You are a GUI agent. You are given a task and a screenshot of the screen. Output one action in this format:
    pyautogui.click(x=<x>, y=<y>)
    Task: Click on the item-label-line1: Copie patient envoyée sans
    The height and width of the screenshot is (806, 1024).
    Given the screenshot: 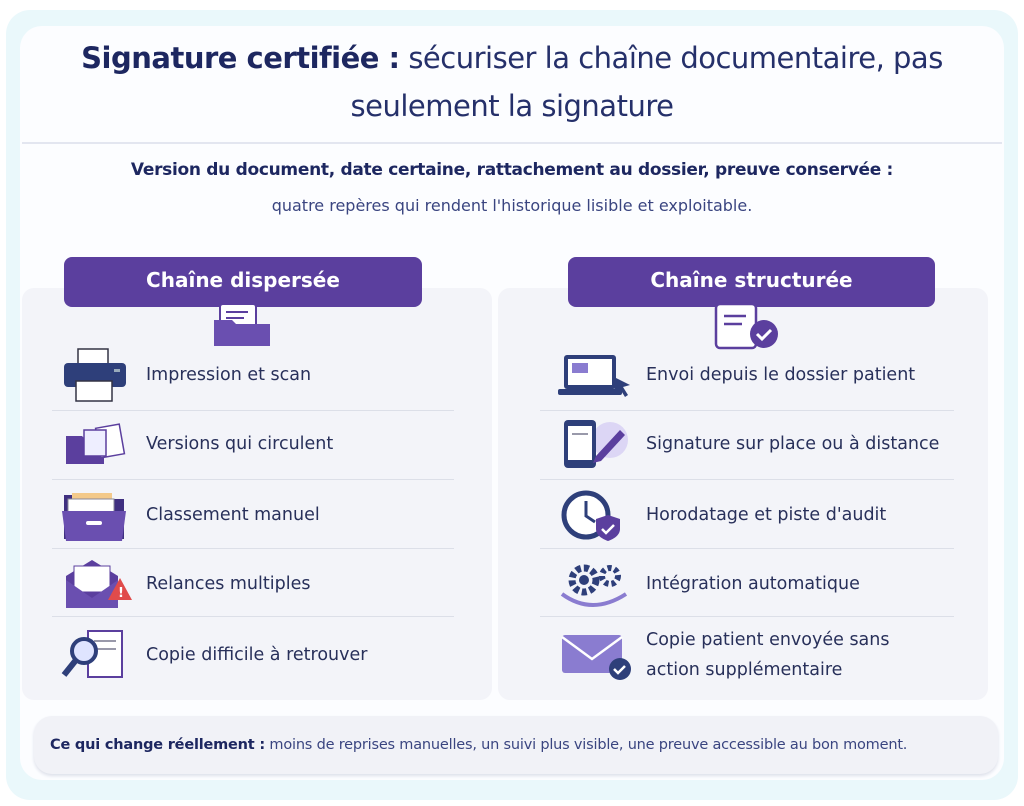 What is the action you would take?
    pyautogui.click(x=768, y=640)
    